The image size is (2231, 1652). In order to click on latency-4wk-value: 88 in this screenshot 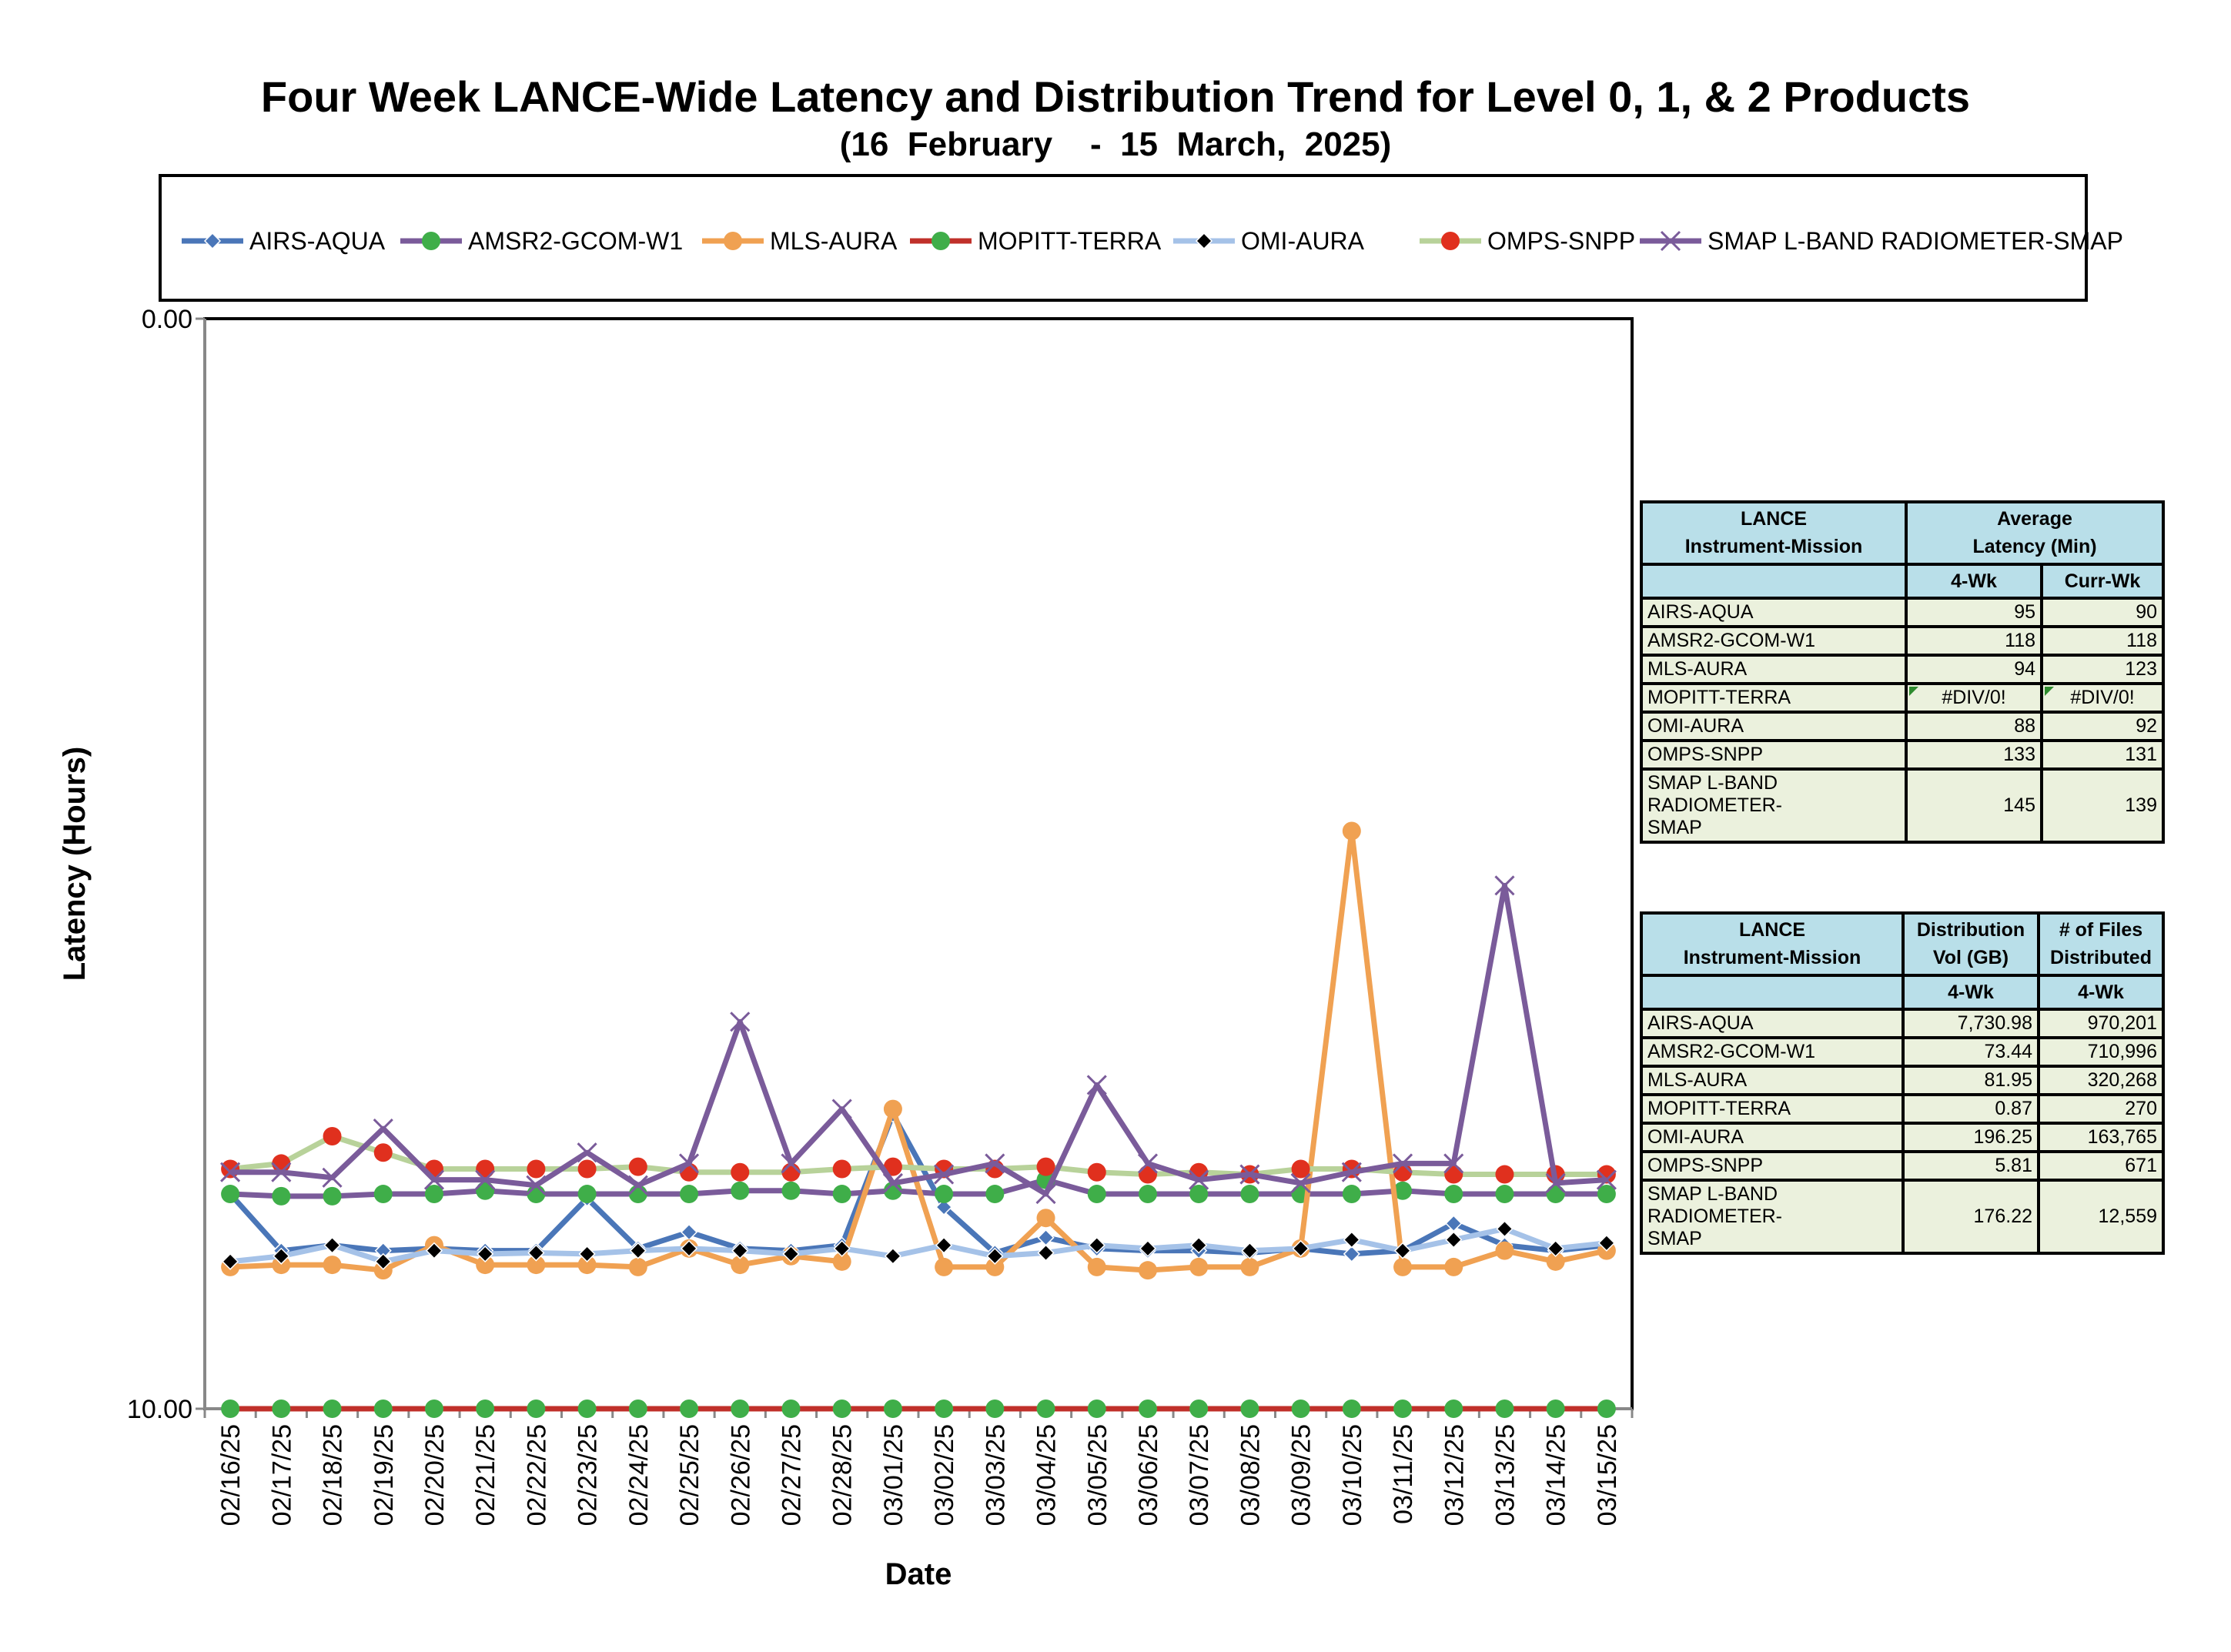, I will do `click(1974, 726)`.